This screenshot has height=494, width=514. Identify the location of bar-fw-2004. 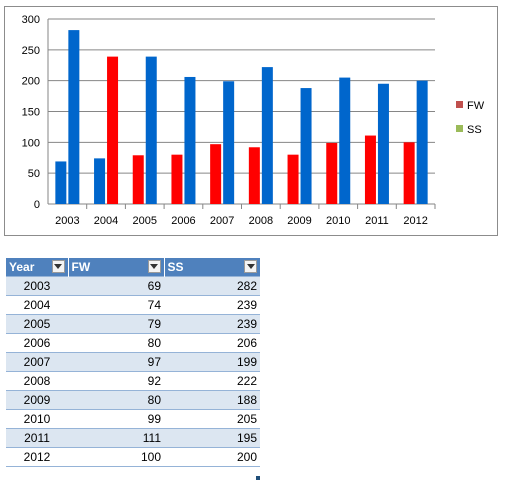
(100, 181).